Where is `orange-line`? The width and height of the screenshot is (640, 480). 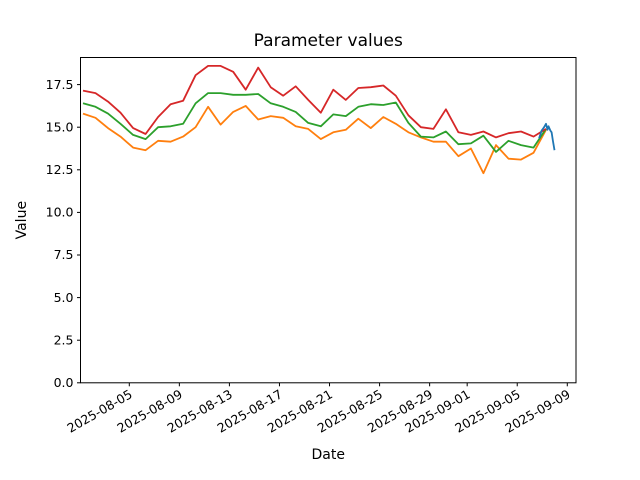
orange-line is located at coordinates (314, 140).